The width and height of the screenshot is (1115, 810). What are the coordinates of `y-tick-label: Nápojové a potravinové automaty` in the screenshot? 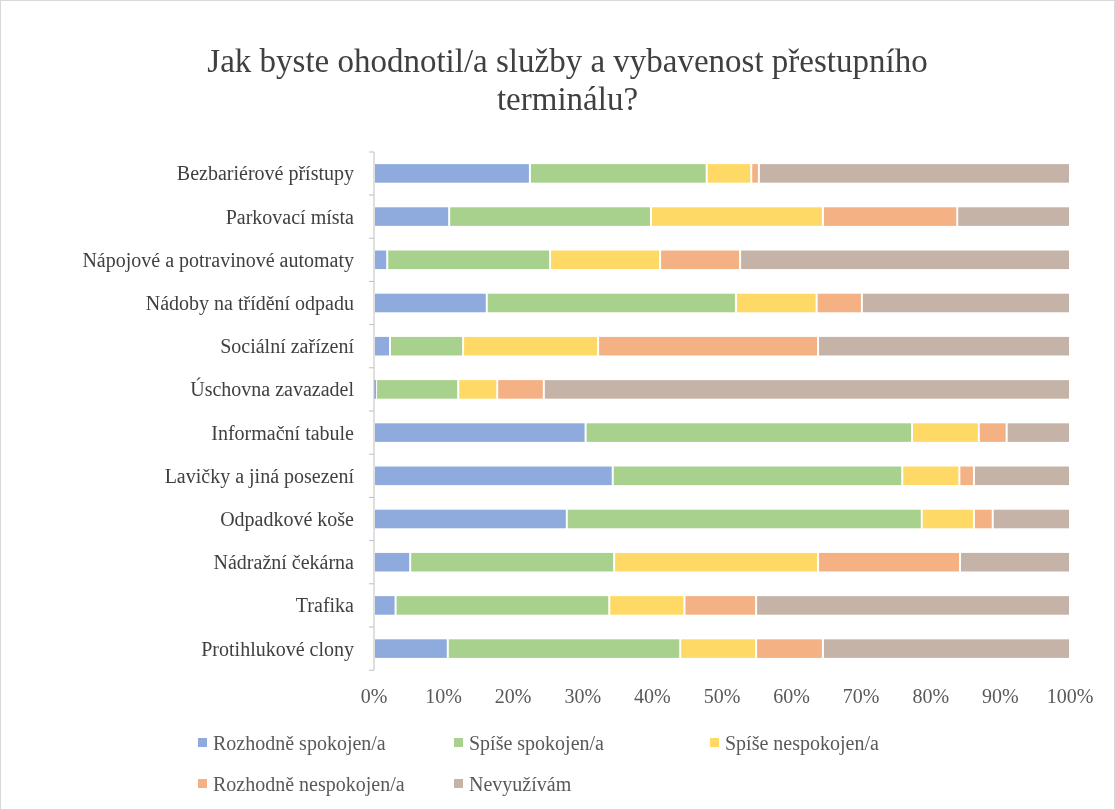 It's located at (218, 260).